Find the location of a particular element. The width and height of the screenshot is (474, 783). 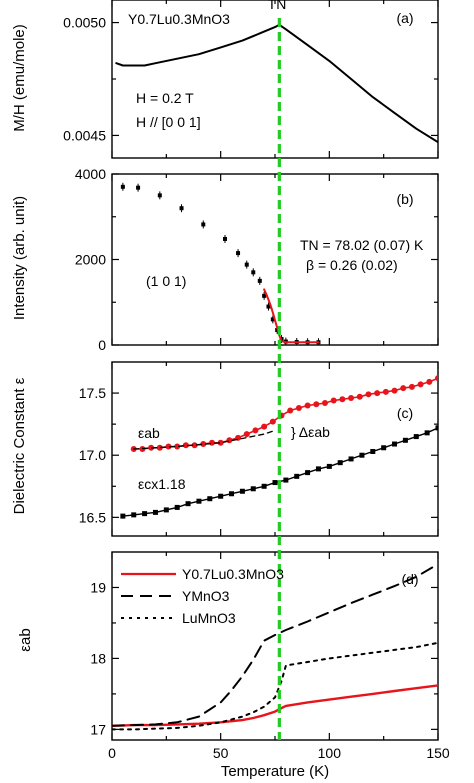

eps-c-annotation: εcx1.18 is located at coordinates (162, 484).